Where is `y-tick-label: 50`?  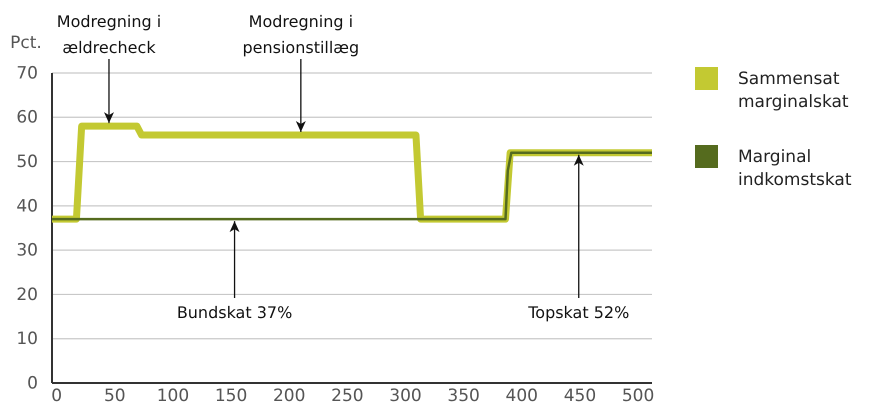
y-tick-label: 50 is located at coordinates (27, 162).